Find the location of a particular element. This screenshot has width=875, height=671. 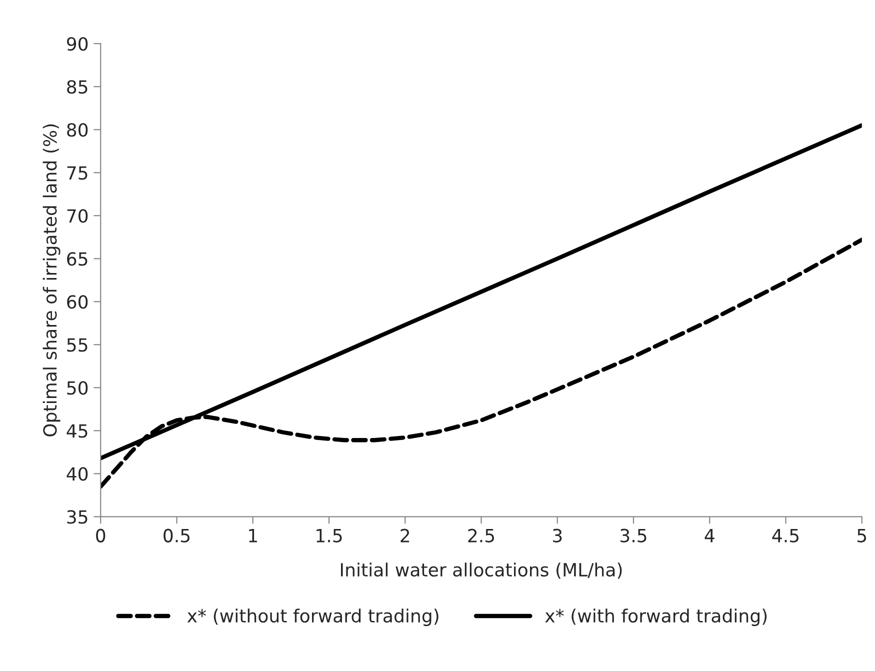

x-tick-label: 3.5 is located at coordinates (633, 535).